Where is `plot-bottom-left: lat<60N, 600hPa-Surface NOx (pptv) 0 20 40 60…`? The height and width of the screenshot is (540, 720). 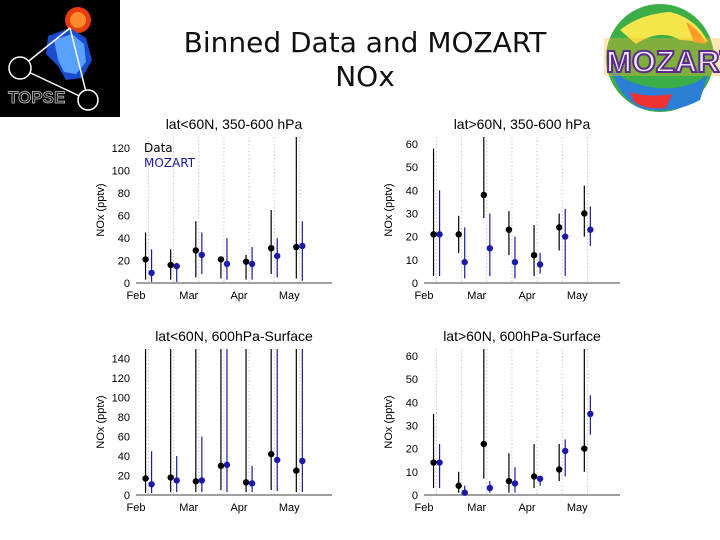
plot-bottom-left: lat<60N, 600hPa-Surface NOx (pptv) 0 20 40 60… is located at coordinates (217, 429).